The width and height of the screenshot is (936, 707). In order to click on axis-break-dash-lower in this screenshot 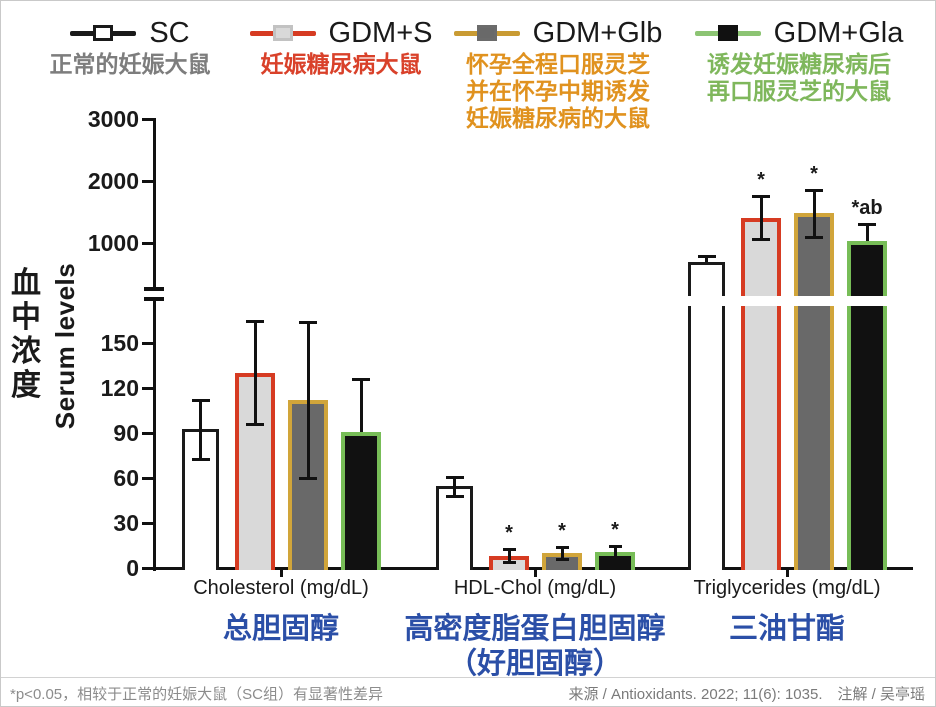, I will do `click(154, 299)`.